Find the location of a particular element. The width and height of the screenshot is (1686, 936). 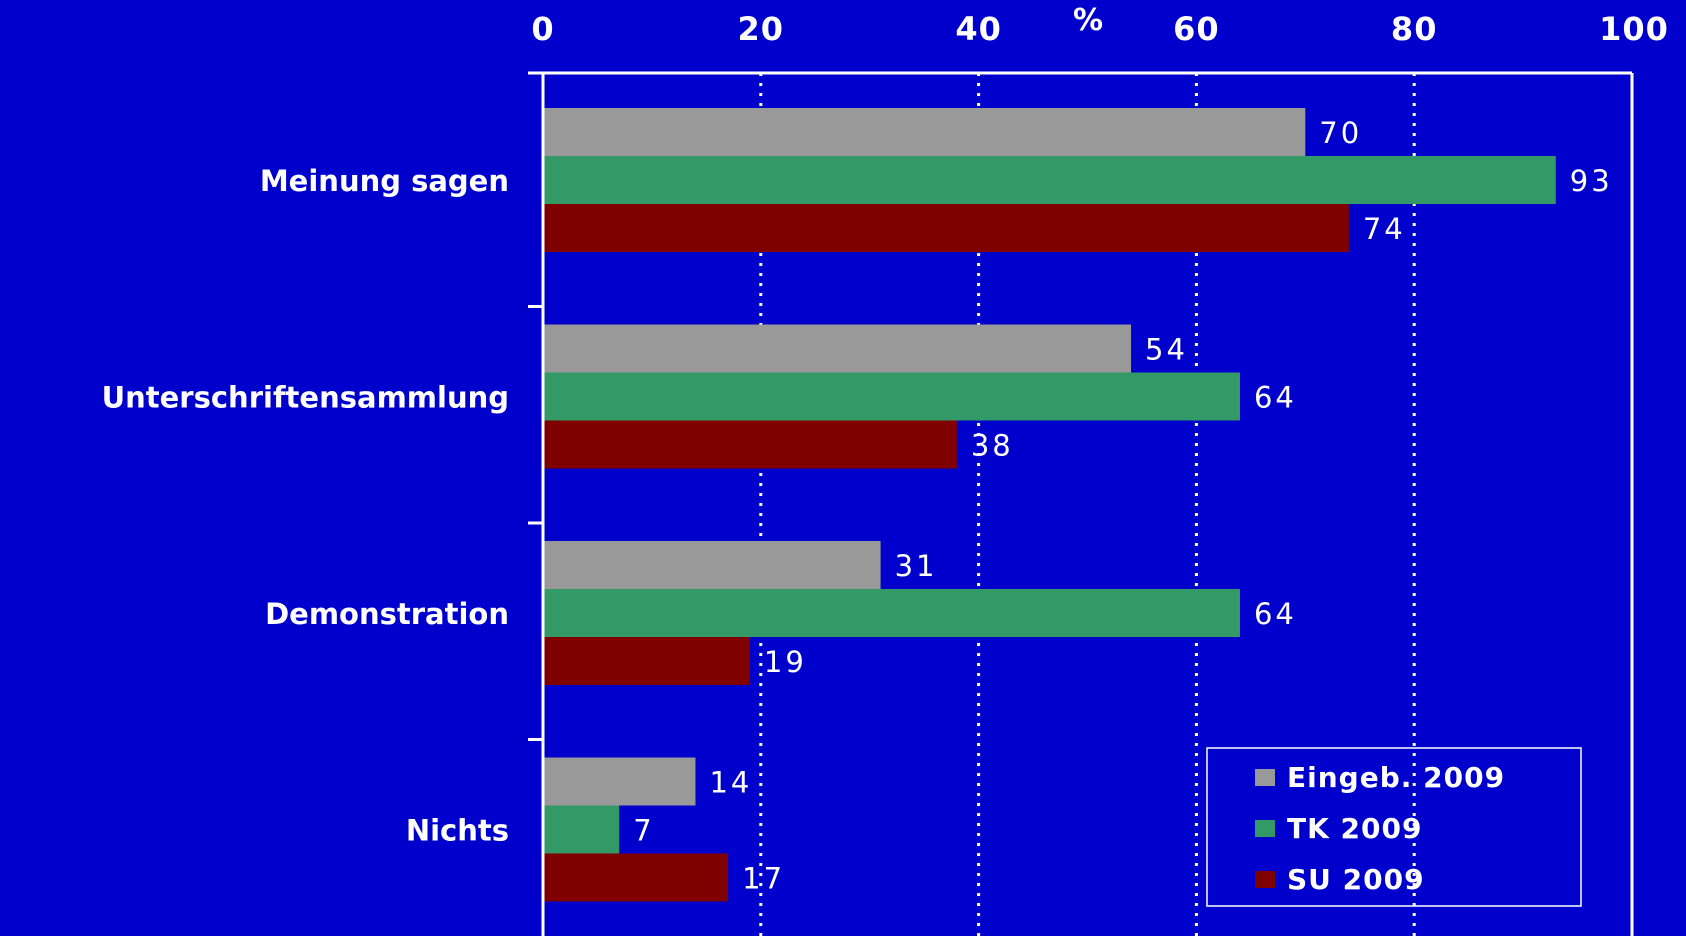

legend: Eingeb. 2009 TK 2009 SU 2009 is located at coordinates (1394, 827).